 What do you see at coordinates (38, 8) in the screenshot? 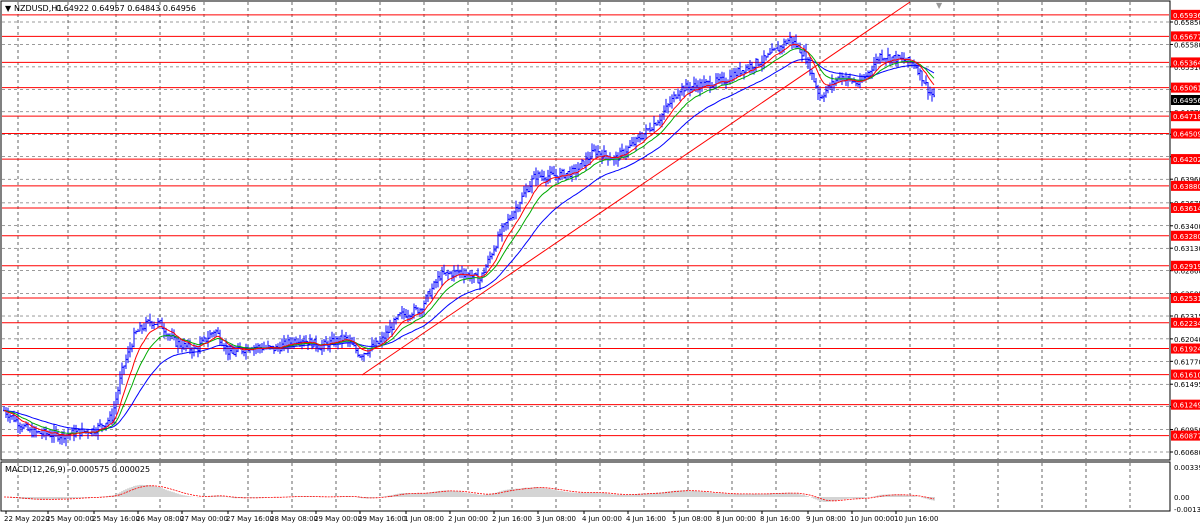
I see `symbol-label: NZDUSD,H1` at bounding box center [38, 8].